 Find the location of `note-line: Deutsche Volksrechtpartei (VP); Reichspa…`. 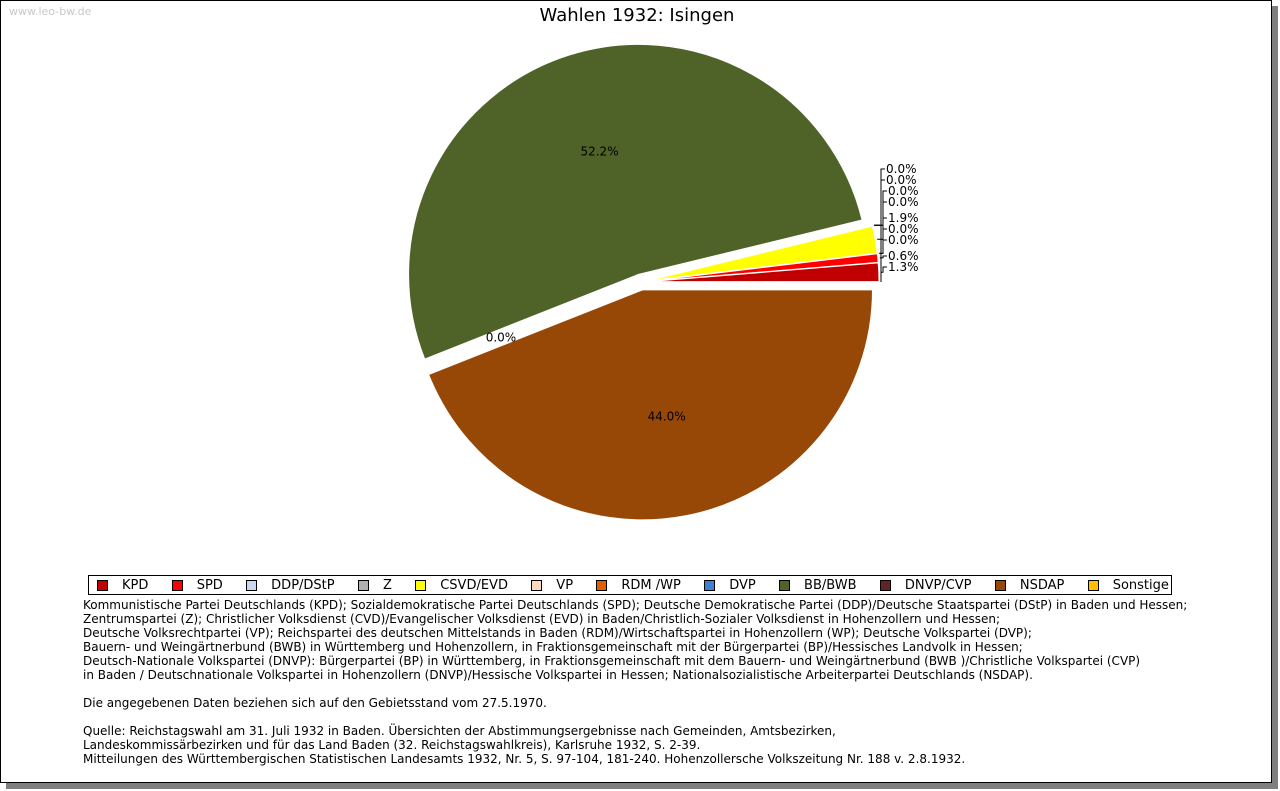

note-line: Deutsche Volksrechtpartei (VP); Reichspa… is located at coordinates (557, 633).